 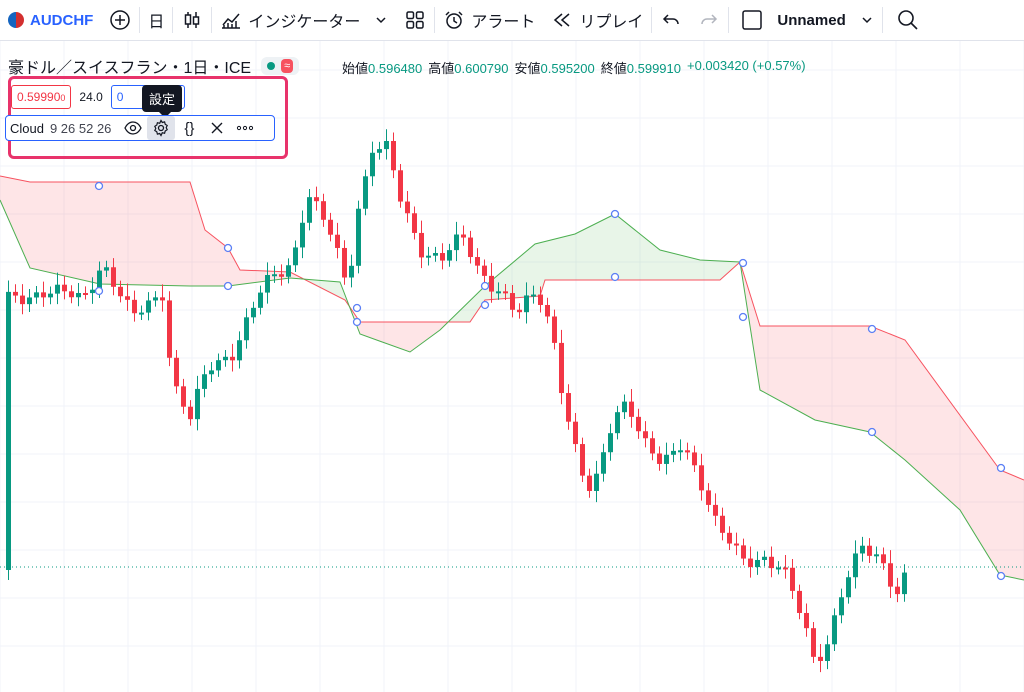 I want to click on remove-button, so click(x=217, y=128).